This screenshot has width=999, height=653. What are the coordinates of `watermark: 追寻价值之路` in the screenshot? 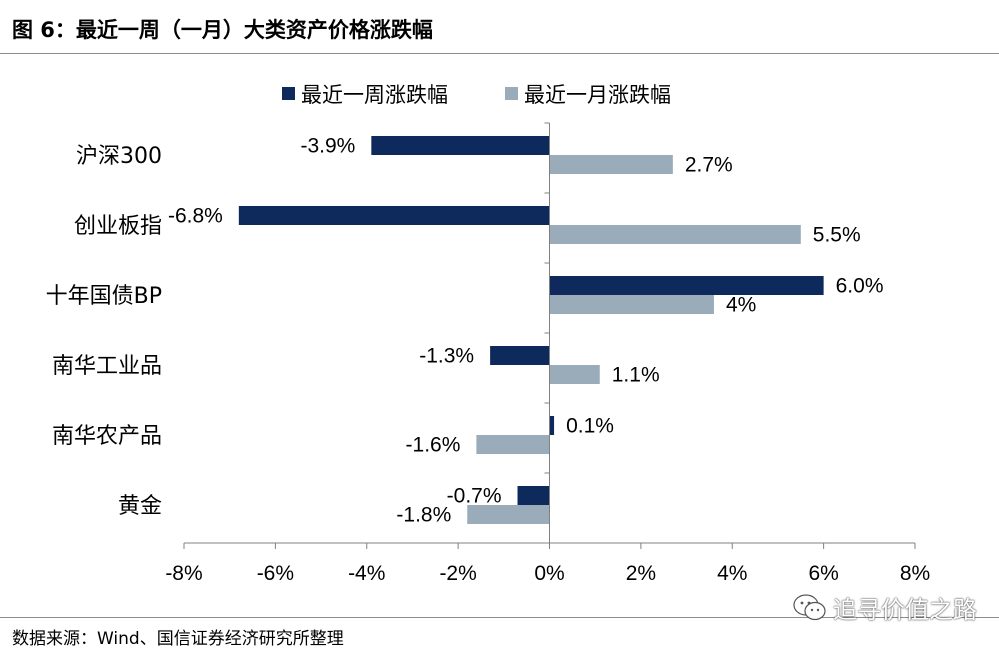 It's located at (885, 607).